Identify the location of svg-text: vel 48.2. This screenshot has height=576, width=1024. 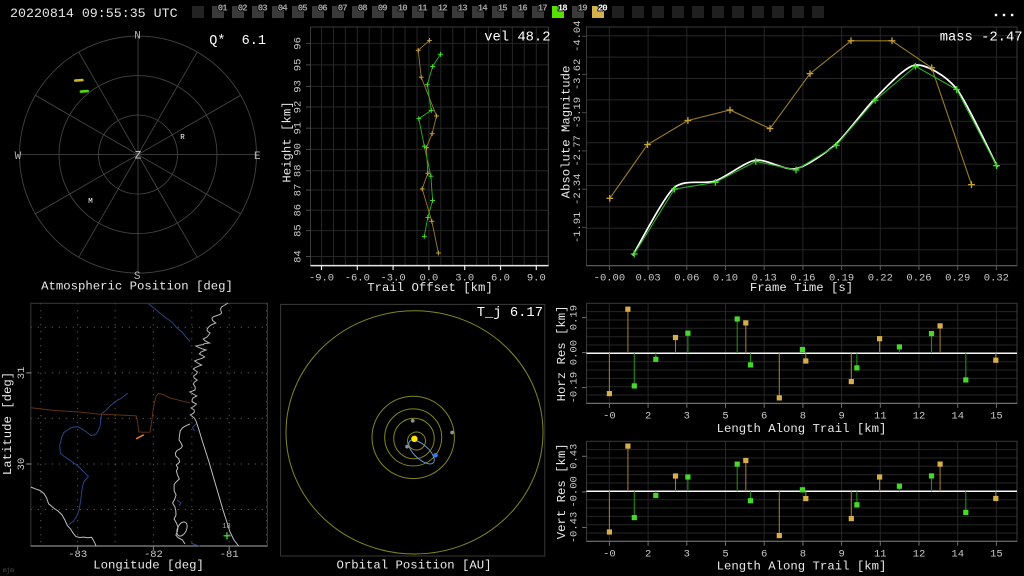
(517, 38).